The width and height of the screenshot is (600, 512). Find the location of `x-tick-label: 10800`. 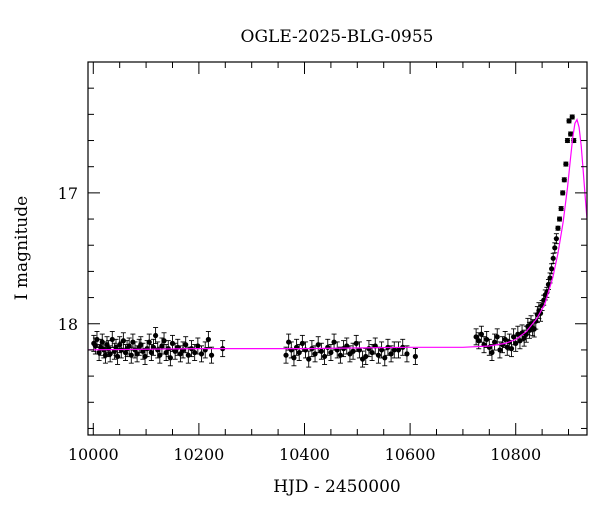

x-tick-label: 10800 is located at coordinates (515, 454).